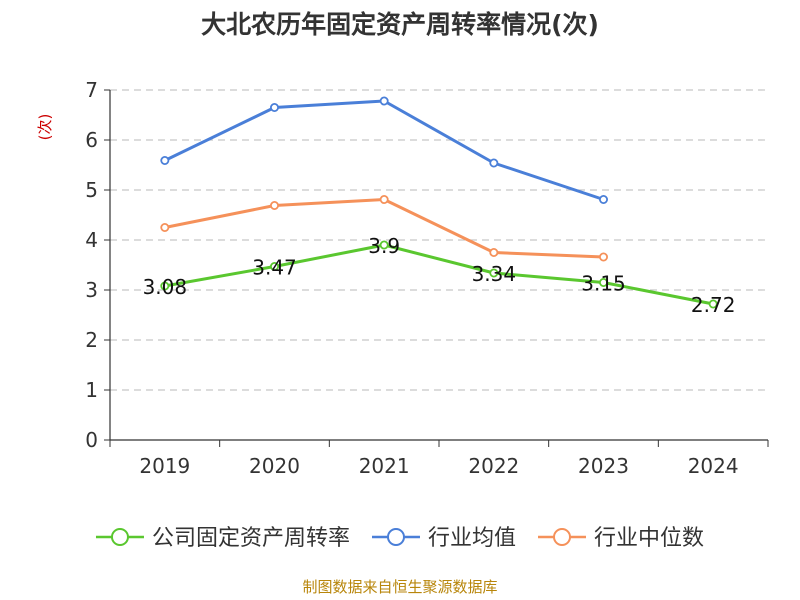 The height and width of the screenshot is (600, 800). What do you see at coordinates (91, 390) in the screenshot?
I see `y-tick-label: 1` at bounding box center [91, 390].